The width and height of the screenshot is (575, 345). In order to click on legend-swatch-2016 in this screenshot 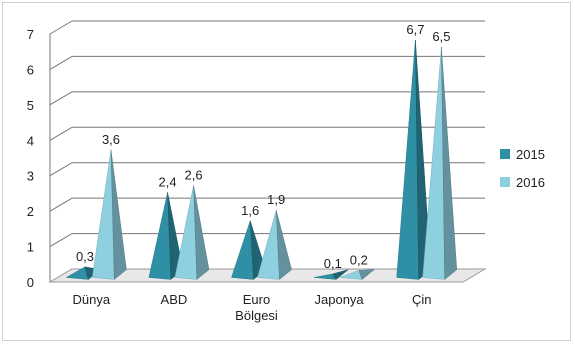, I will do `click(505, 182)`.